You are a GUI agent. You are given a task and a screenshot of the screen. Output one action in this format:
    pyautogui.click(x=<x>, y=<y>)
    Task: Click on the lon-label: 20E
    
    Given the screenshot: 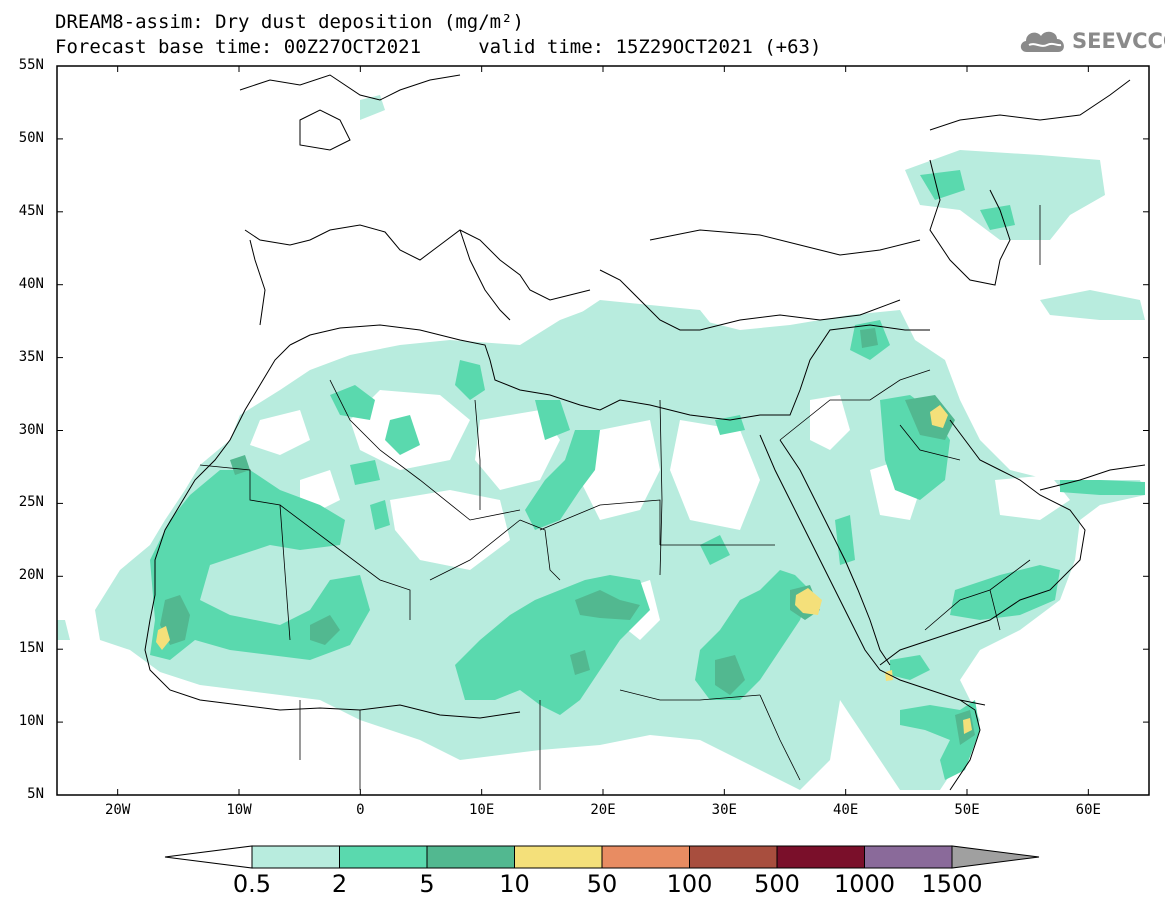 What is the action you would take?
    pyautogui.click(x=603, y=810)
    